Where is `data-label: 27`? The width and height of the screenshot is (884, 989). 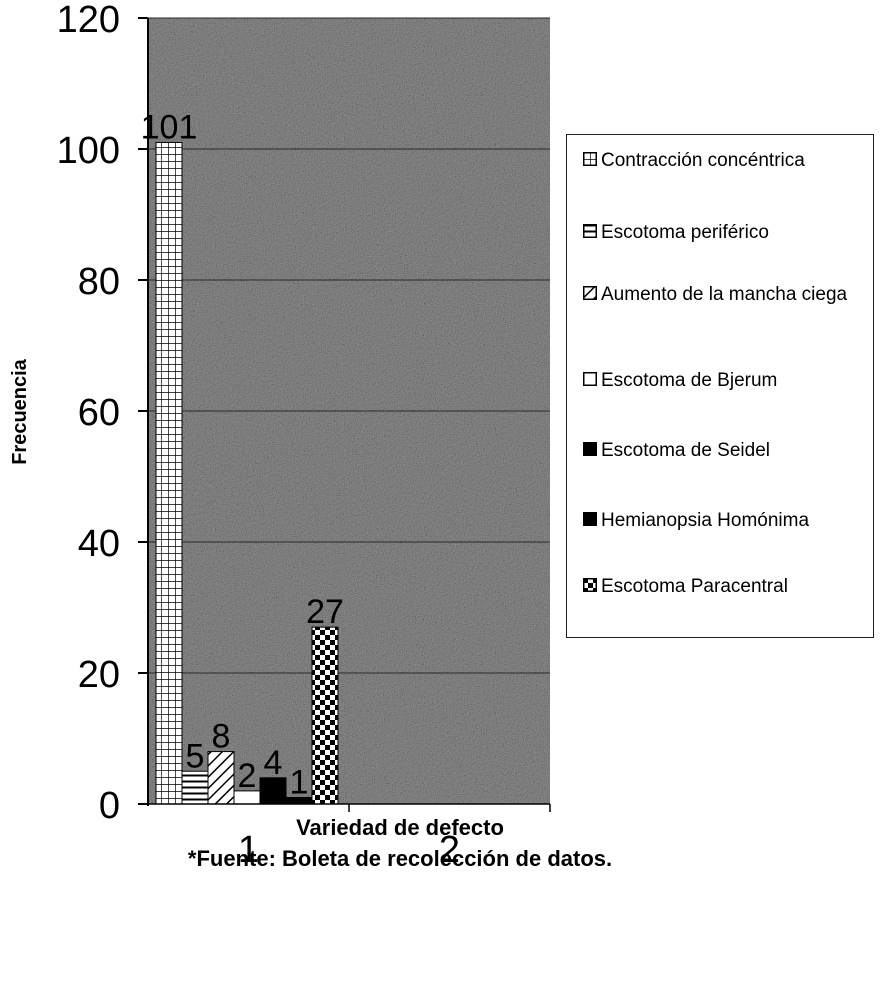 data-label: 27 is located at coordinates (325, 612).